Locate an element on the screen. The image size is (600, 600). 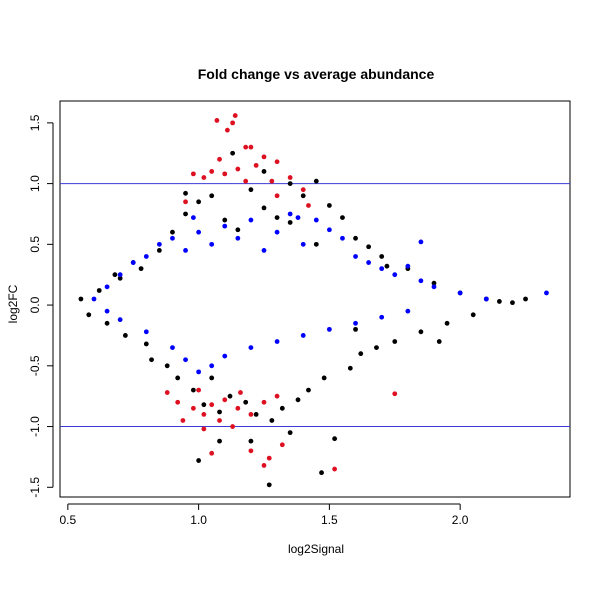
y-tick-label-2: -0.5 is located at coordinates (35, 365).